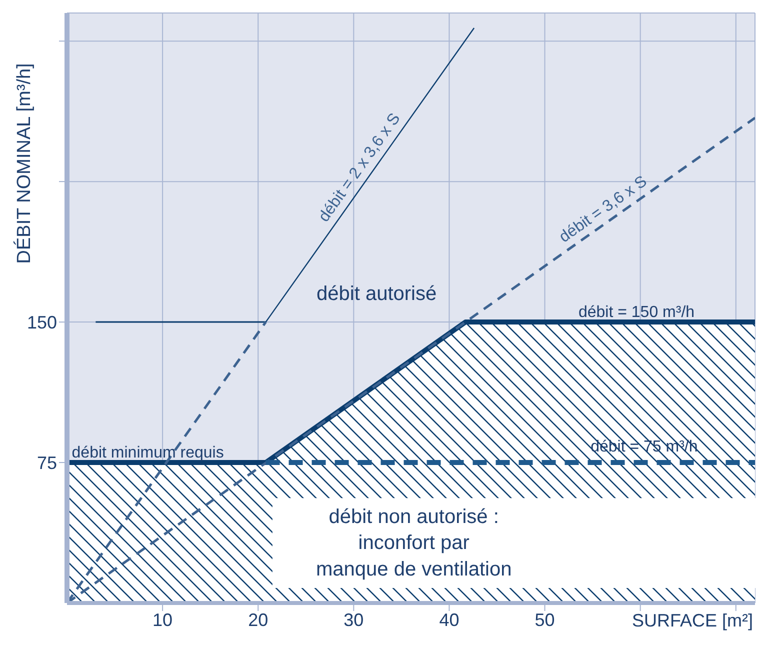 The width and height of the screenshot is (773, 645). What do you see at coordinates (354, 620) in the screenshot?
I see `x-tick-label: 30` at bounding box center [354, 620].